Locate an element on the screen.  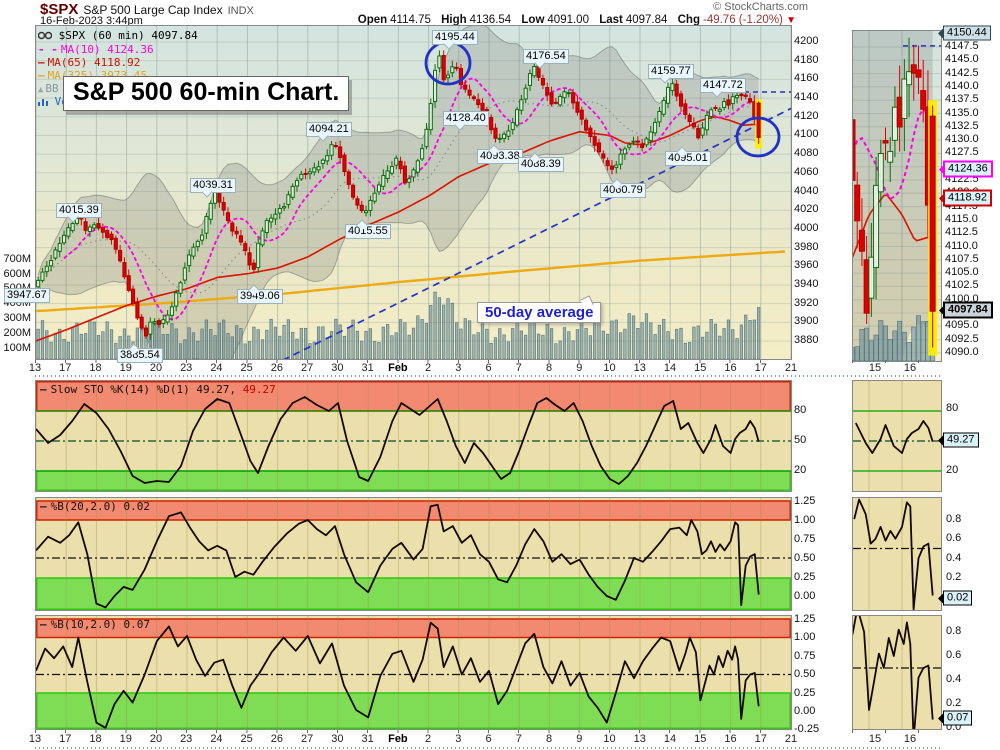
mini-price-axis-label: 4142.5 is located at coordinates (962, 72).